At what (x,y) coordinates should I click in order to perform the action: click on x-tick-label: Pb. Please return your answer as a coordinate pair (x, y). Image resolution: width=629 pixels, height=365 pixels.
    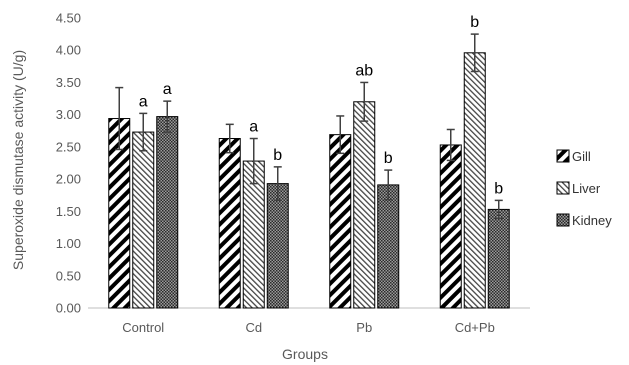
    Looking at the image, I should click on (364, 327).